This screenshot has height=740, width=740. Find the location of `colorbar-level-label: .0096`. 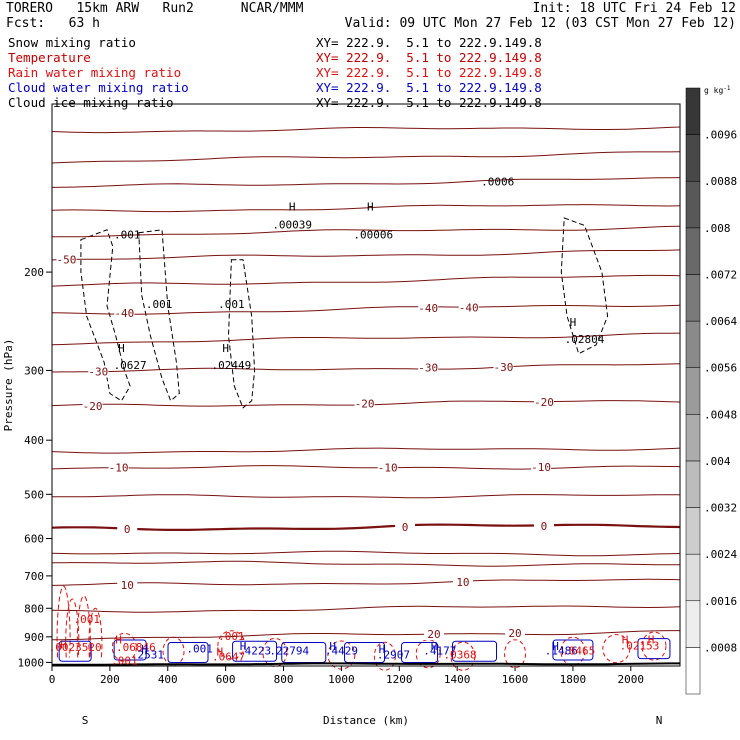

colorbar-level-label: .0096 is located at coordinates (720, 135).